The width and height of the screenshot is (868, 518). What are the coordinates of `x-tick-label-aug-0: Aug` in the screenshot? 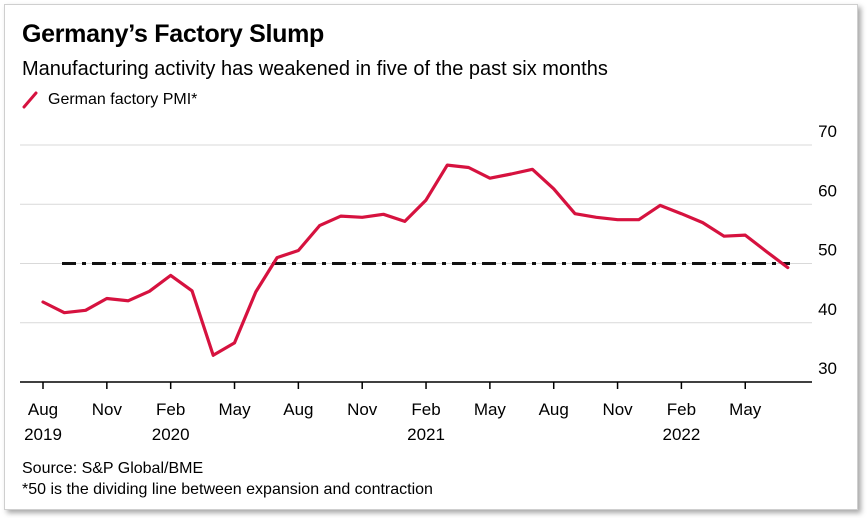 It's located at (43, 409).